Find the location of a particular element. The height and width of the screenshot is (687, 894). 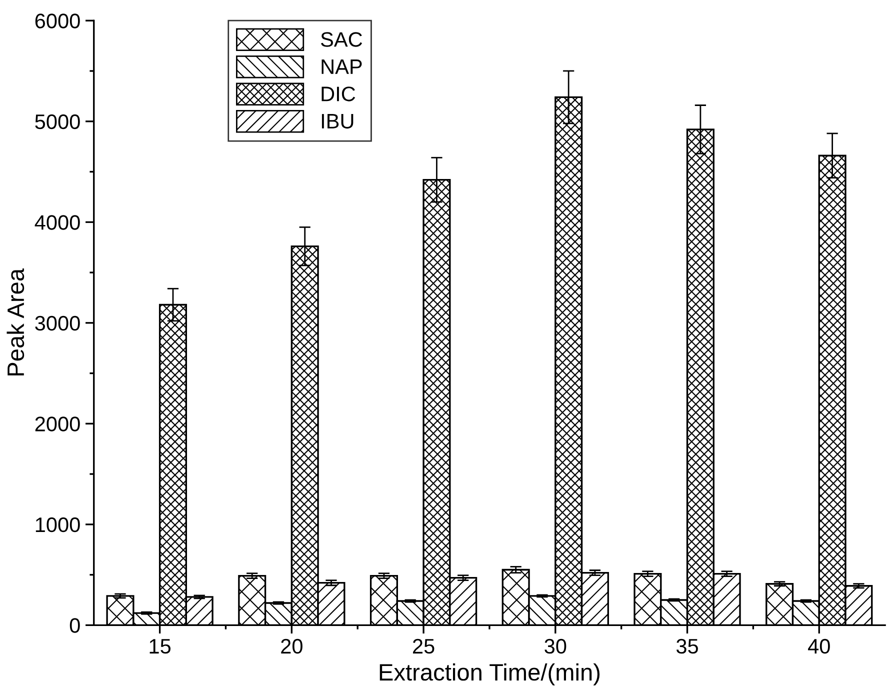

y-tick-label: 2000 is located at coordinates (57, 424).